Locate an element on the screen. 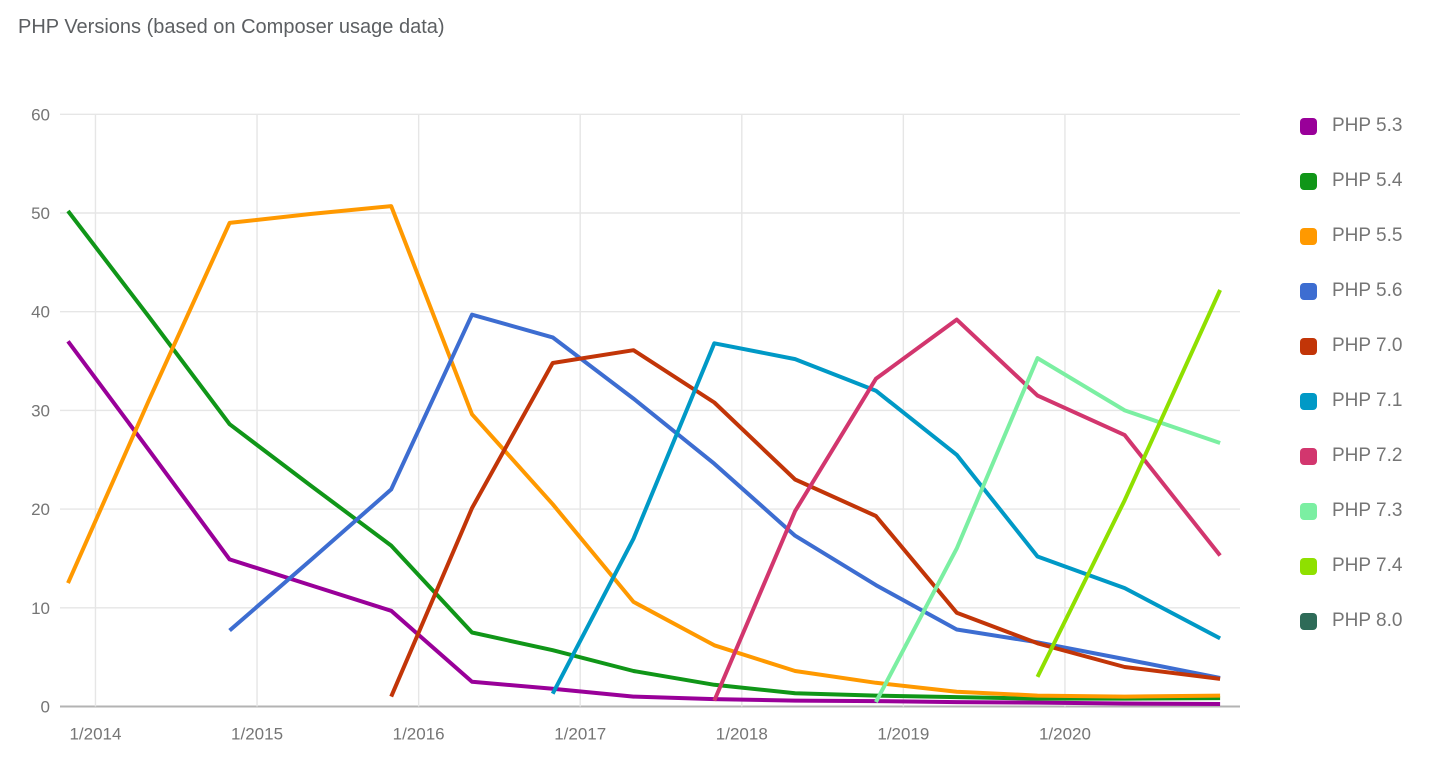 The width and height of the screenshot is (1455, 761). y-axis-label-10: 10 is located at coordinates (40, 608).